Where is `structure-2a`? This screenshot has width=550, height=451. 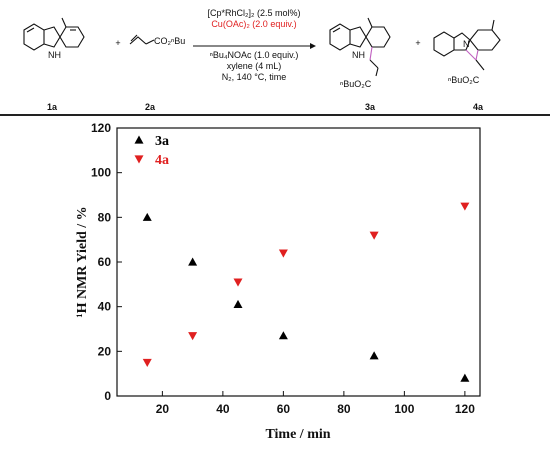
structure-2a is located at coordinates (142, 39).